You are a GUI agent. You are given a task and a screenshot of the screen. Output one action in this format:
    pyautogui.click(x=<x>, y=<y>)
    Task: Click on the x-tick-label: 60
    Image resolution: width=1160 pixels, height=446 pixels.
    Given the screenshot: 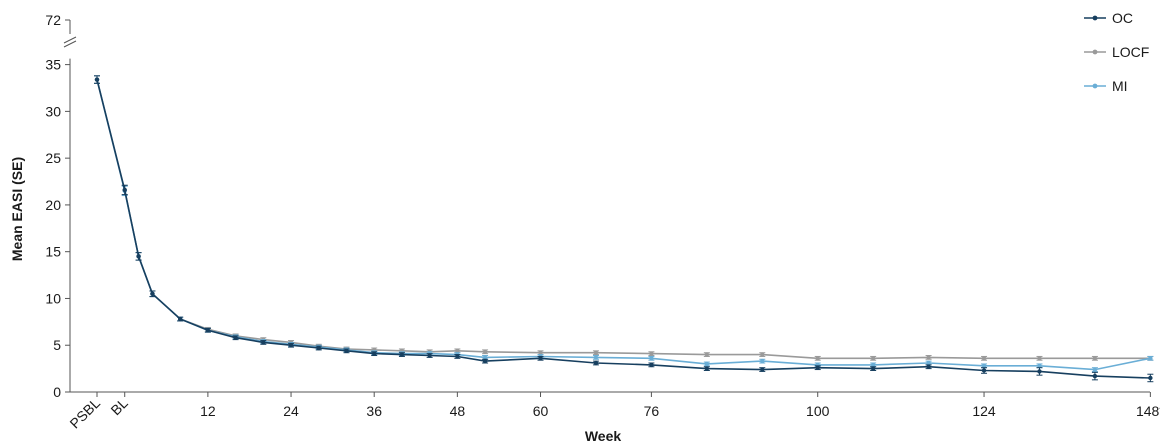 What is the action you would take?
    pyautogui.click(x=541, y=411)
    